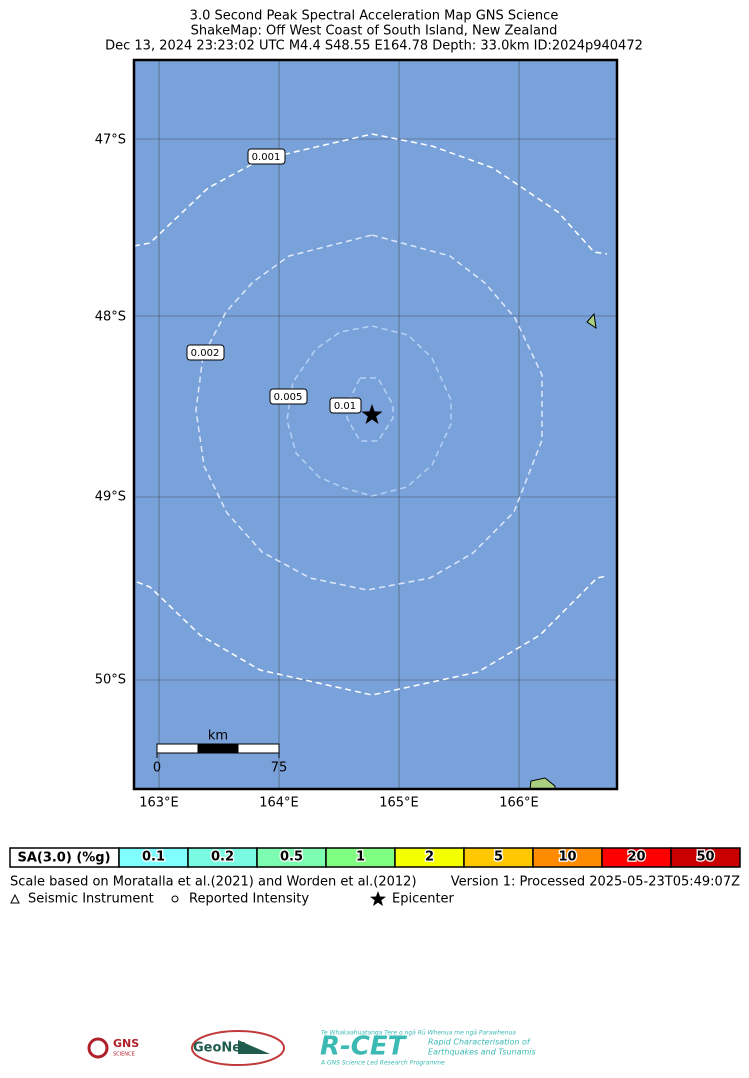 The height and width of the screenshot is (1078, 749). I want to click on gns-logo-sub: SCIENCE, so click(124, 1055).